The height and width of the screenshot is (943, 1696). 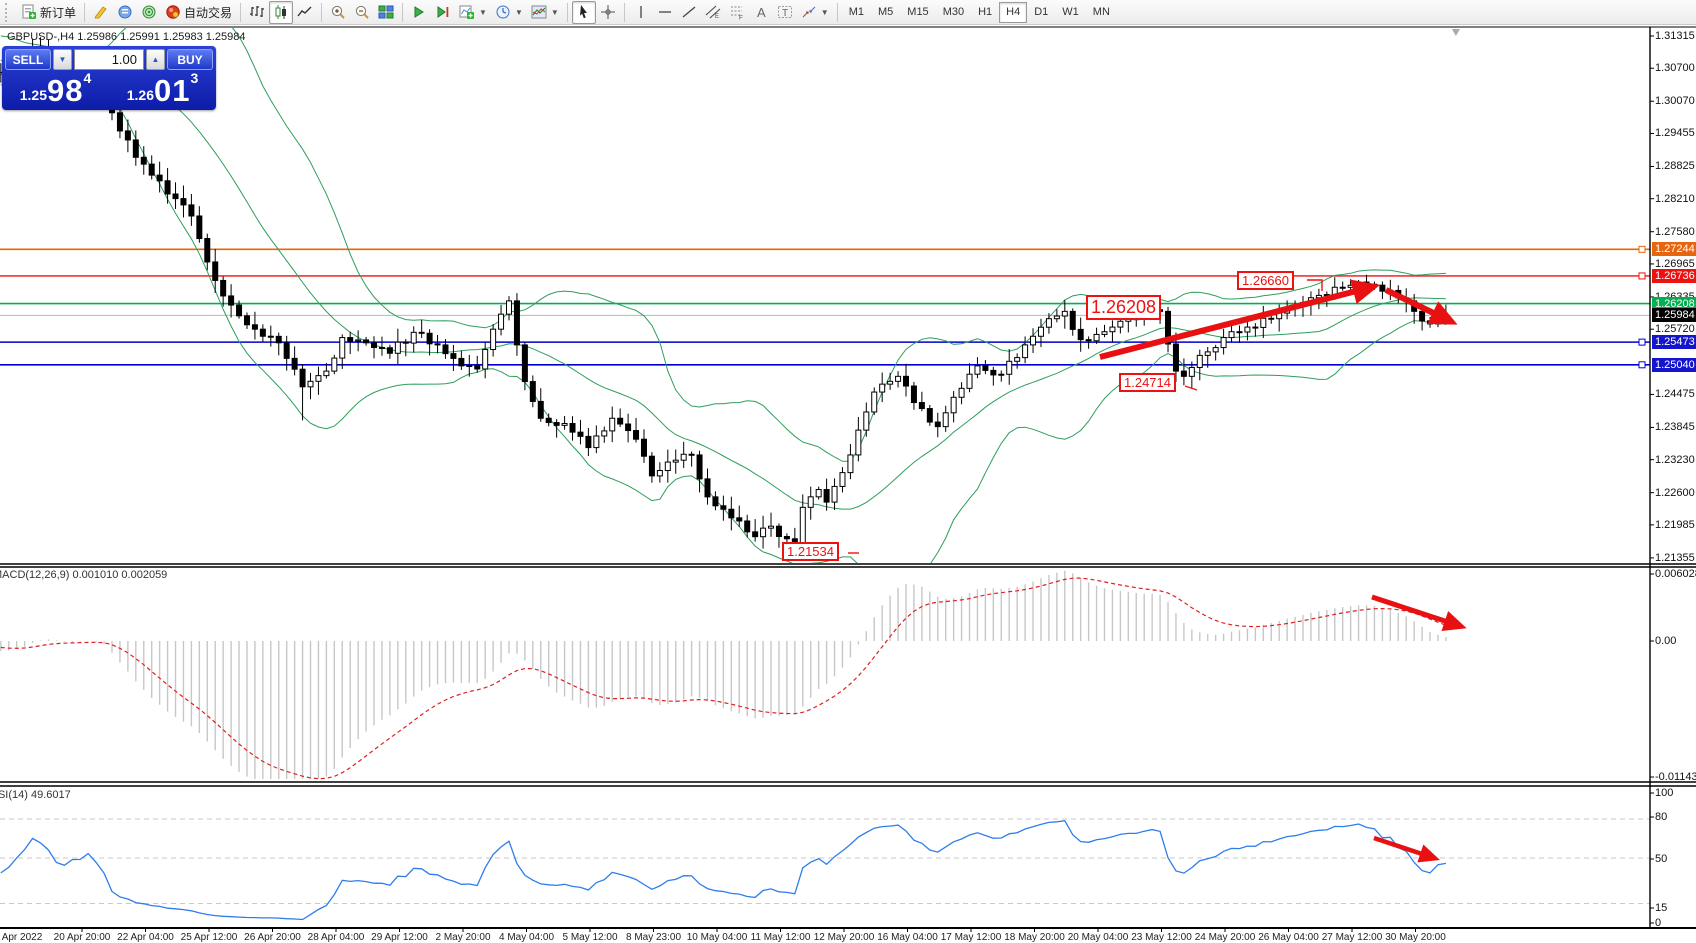 What do you see at coordinates (1661, 817) in the screenshot?
I see `indicator-tick: 80` at bounding box center [1661, 817].